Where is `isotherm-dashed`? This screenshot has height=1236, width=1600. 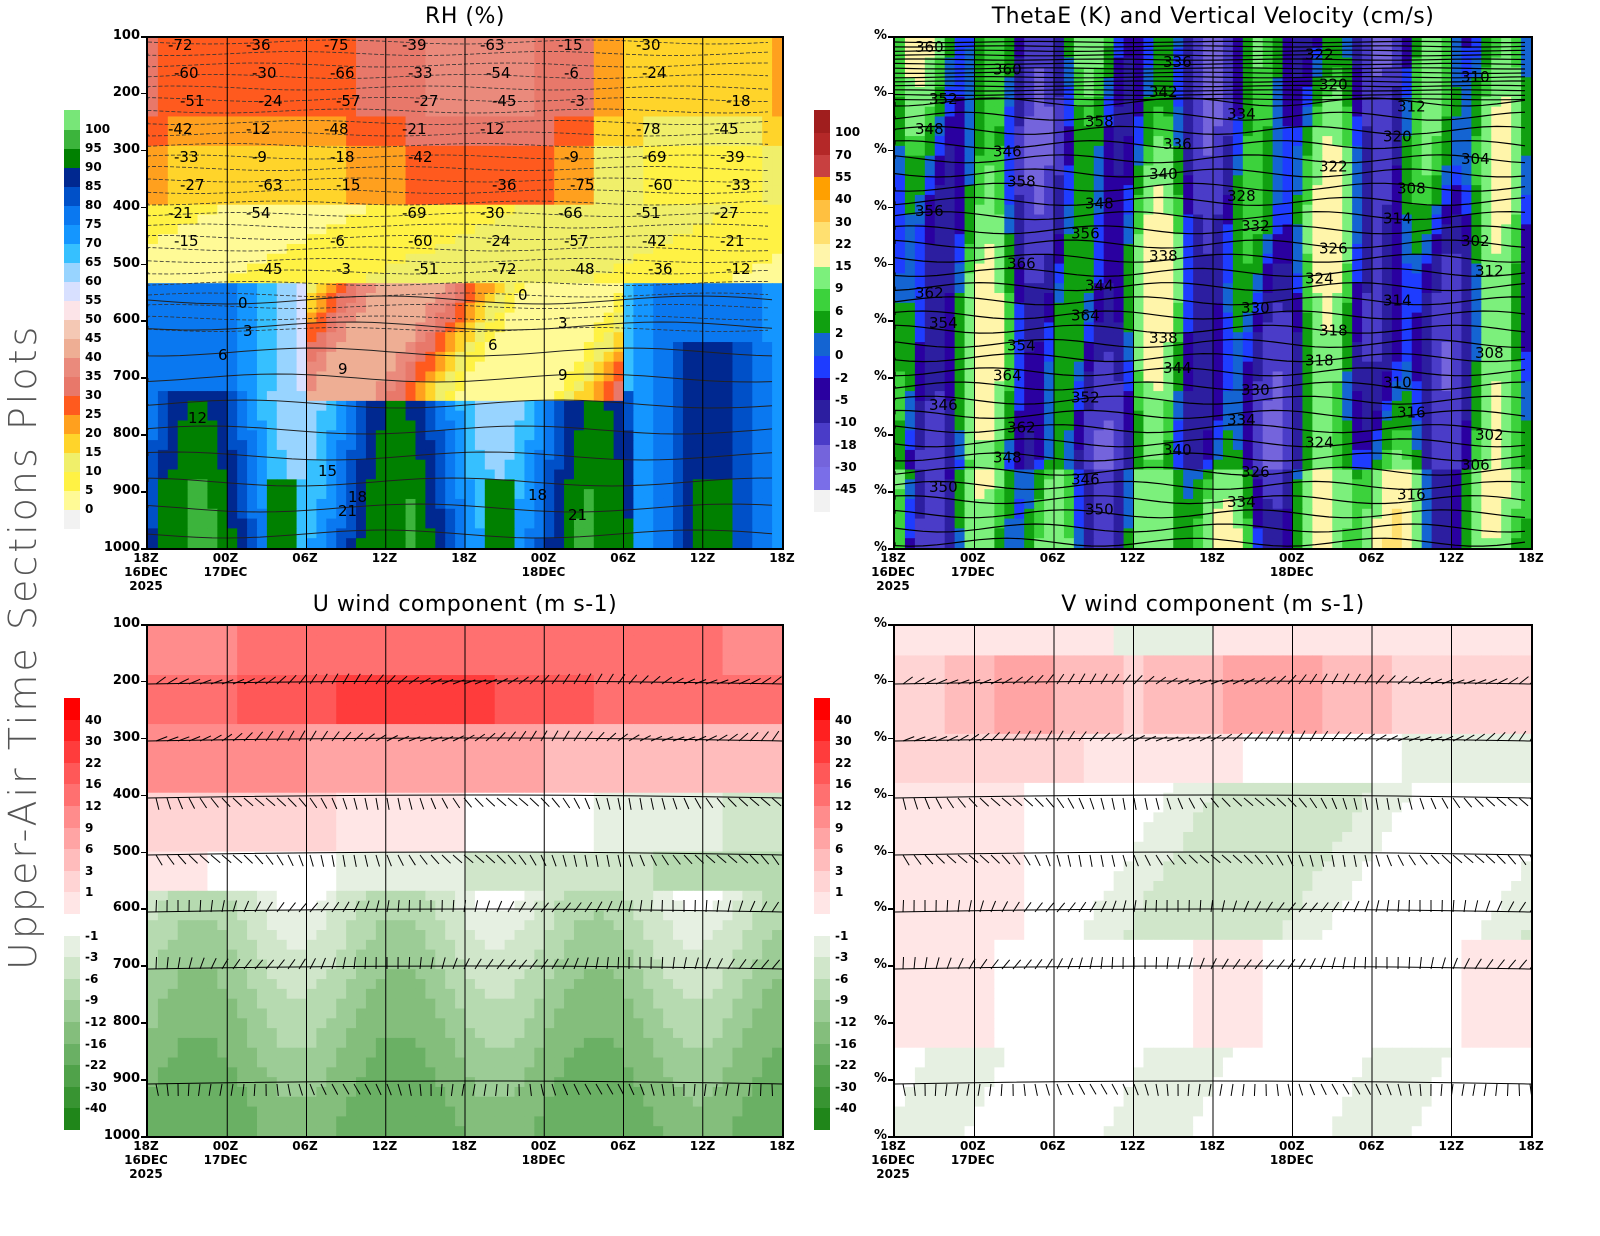
isotherm-dashed is located at coordinates (458, 157).